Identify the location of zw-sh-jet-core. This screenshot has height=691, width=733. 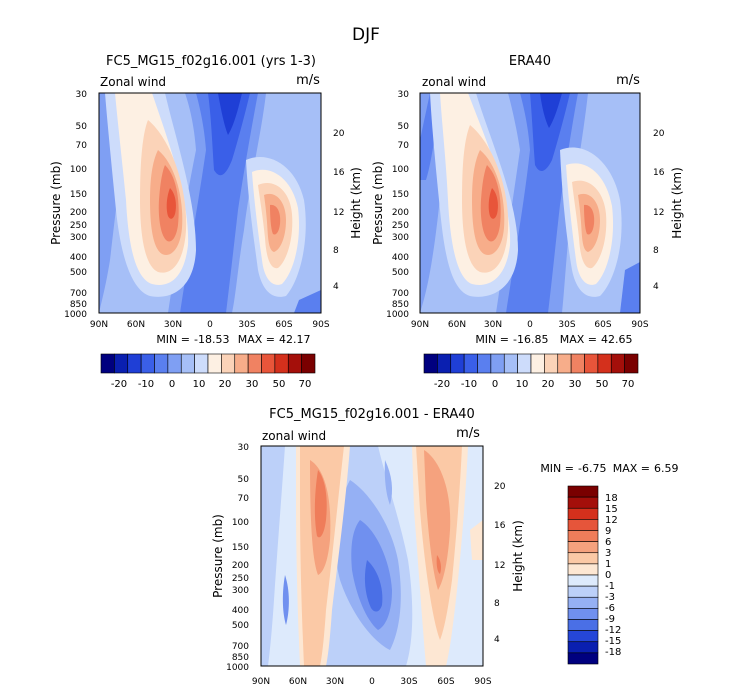
(275, 219).